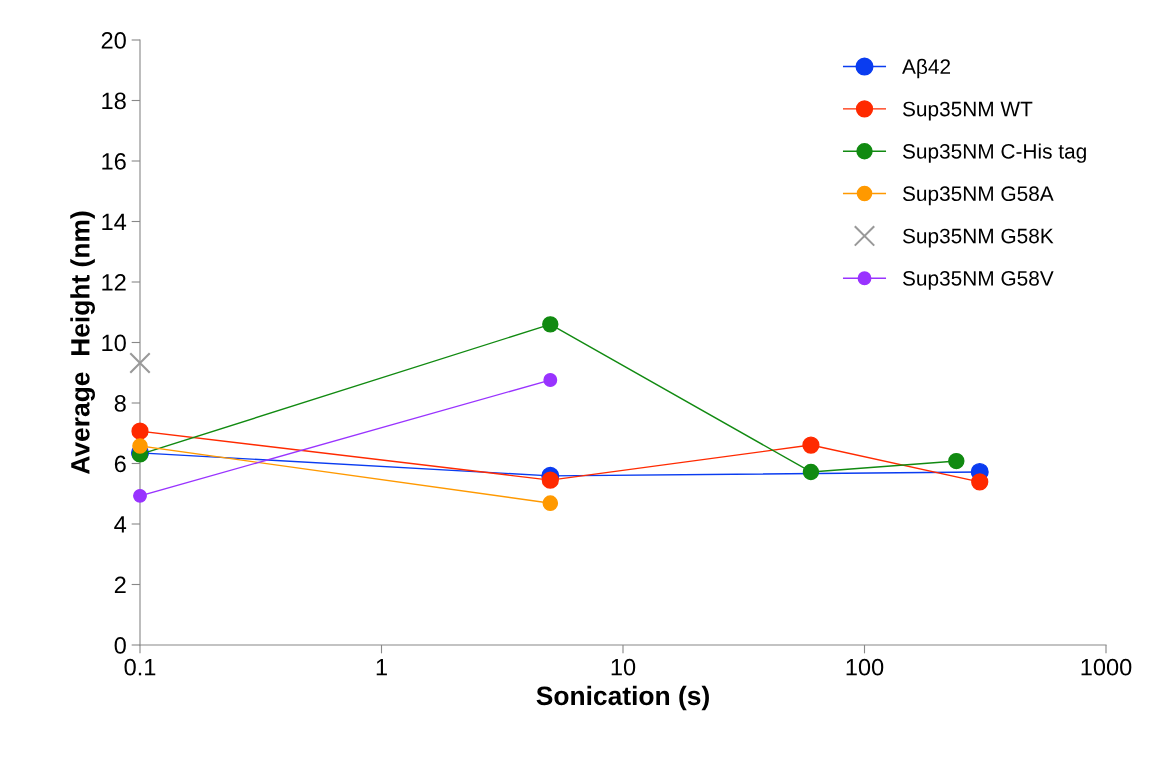 The width and height of the screenshot is (1150, 758). Describe the element at coordinates (114, 222) in the screenshot. I see `y-tick-label: 14` at that location.